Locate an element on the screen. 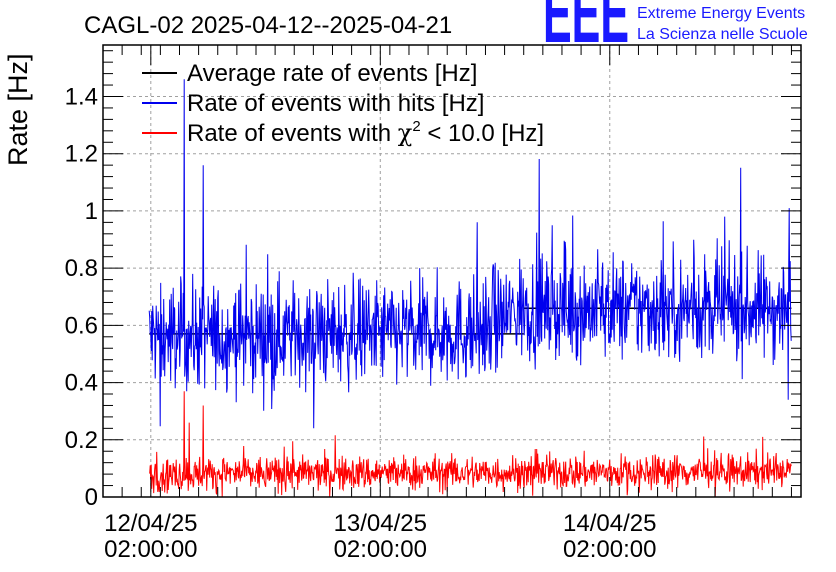  y-tick-label-6: 1.2 is located at coordinates (81, 154).